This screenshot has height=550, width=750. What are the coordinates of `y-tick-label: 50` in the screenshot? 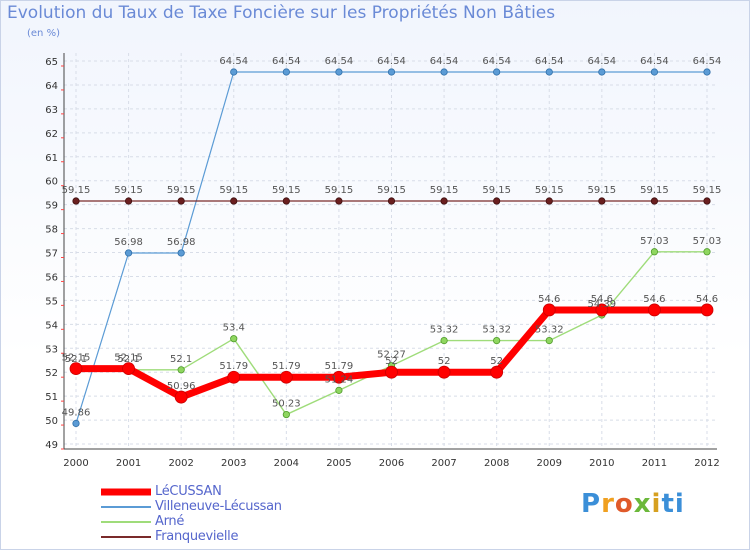 It's located at (51, 421).